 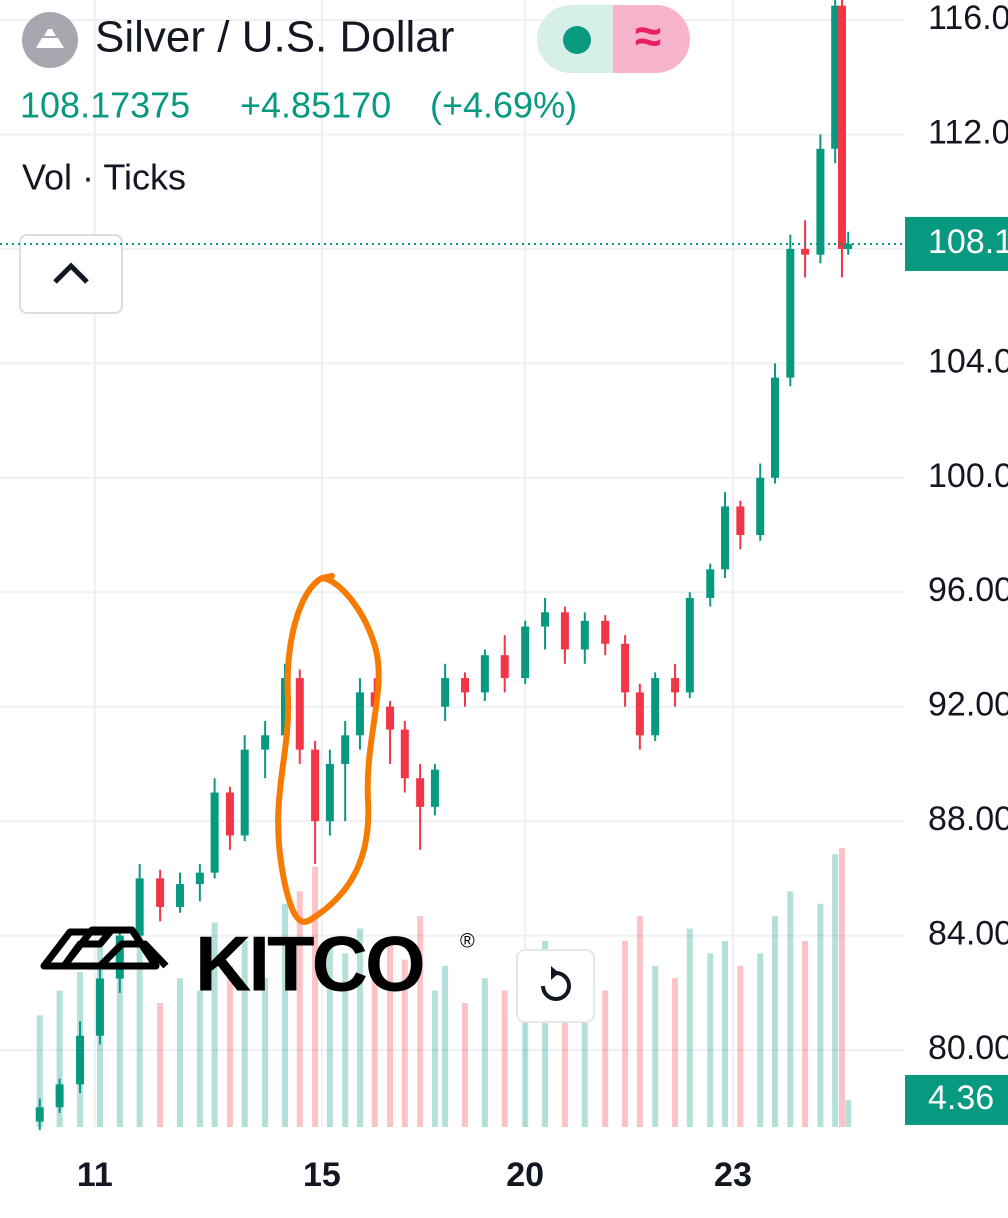 I want to click on pill-right, so click(x=651, y=39).